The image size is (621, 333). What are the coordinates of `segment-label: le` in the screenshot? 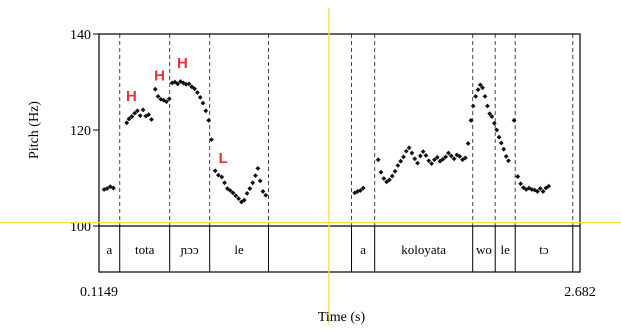 It's located at (239, 249).